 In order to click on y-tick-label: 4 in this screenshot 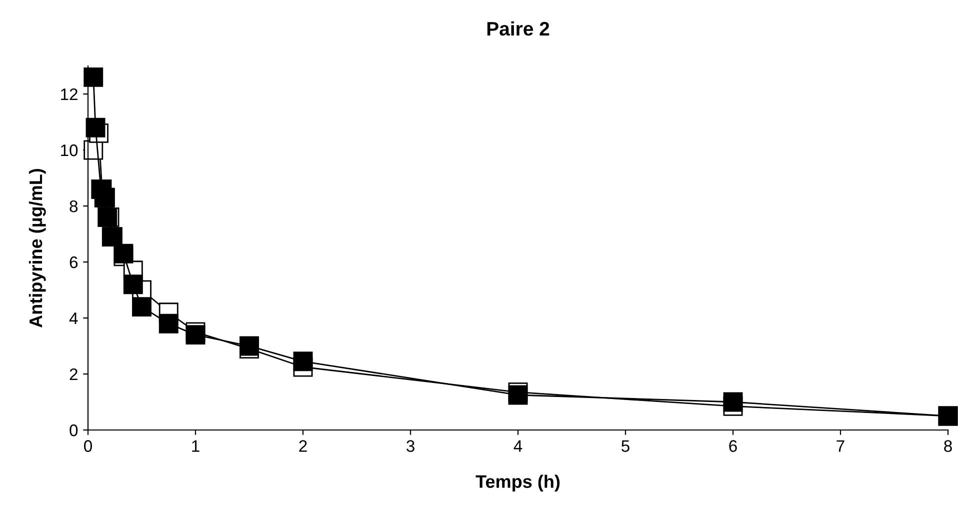, I will do `click(73, 318)`.